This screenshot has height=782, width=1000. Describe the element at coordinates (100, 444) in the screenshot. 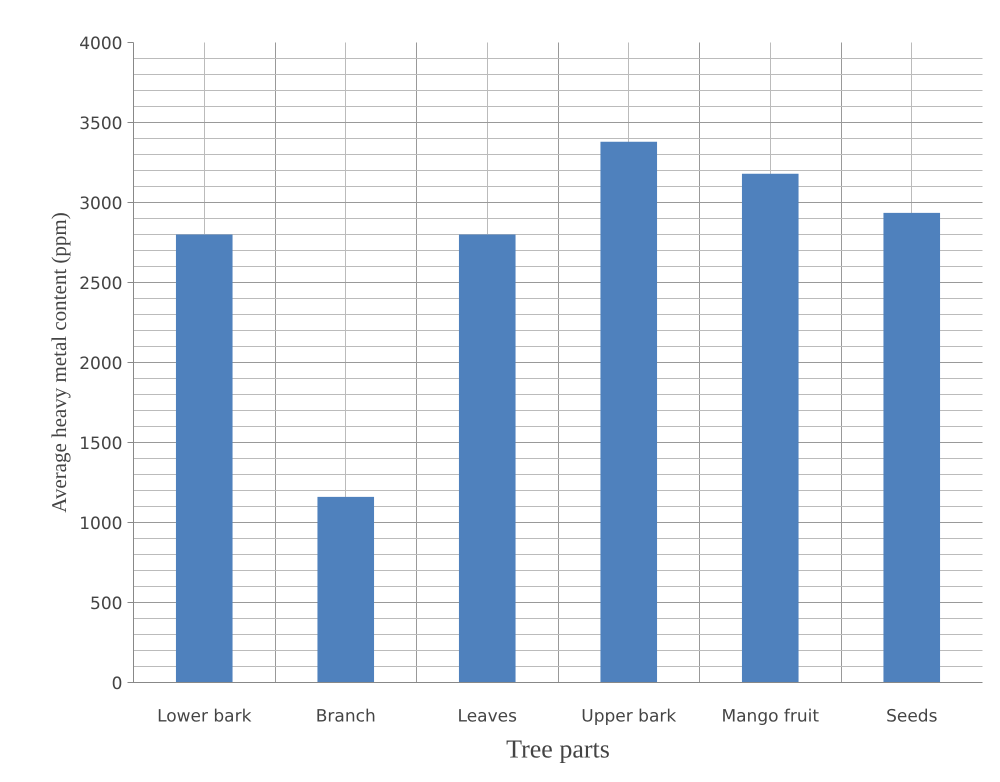

I see `y-tick-label: 1500` at that location.